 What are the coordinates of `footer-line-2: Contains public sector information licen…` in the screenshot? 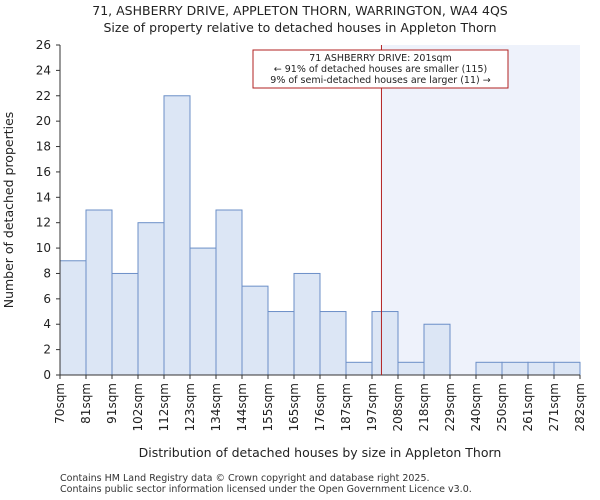 It's located at (266, 489).